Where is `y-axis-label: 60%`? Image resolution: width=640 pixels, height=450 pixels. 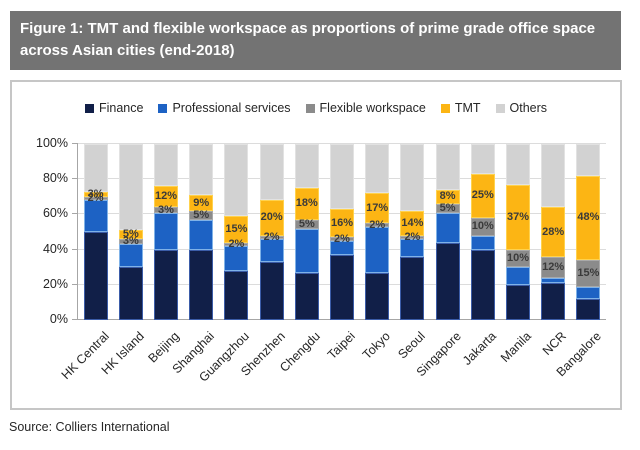
y-axis-label: 60% is located at coordinates (55, 213).